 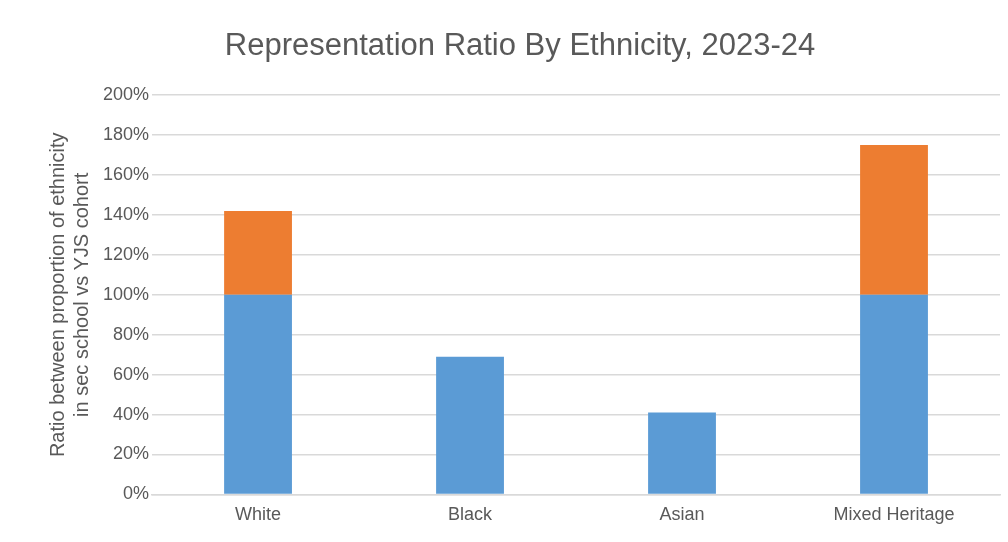 What do you see at coordinates (126, 293) in the screenshot?
I see `y-tick-label: 100%` at bounding box center [126, 293].